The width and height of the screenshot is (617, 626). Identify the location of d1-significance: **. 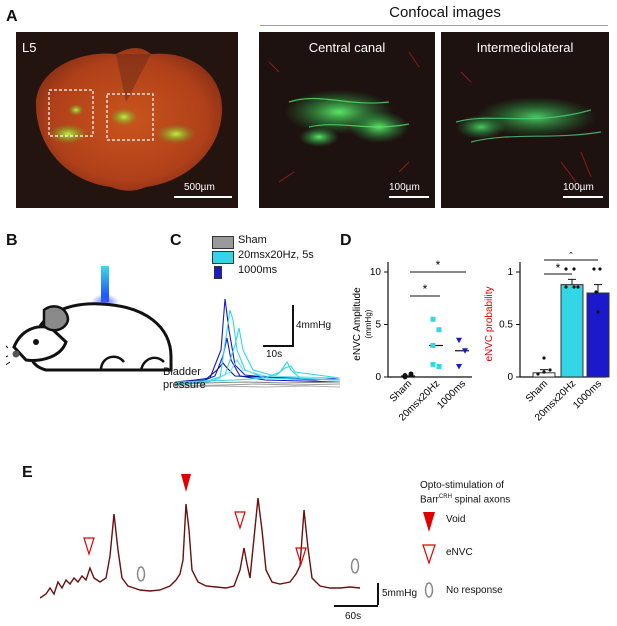
(438, 277).